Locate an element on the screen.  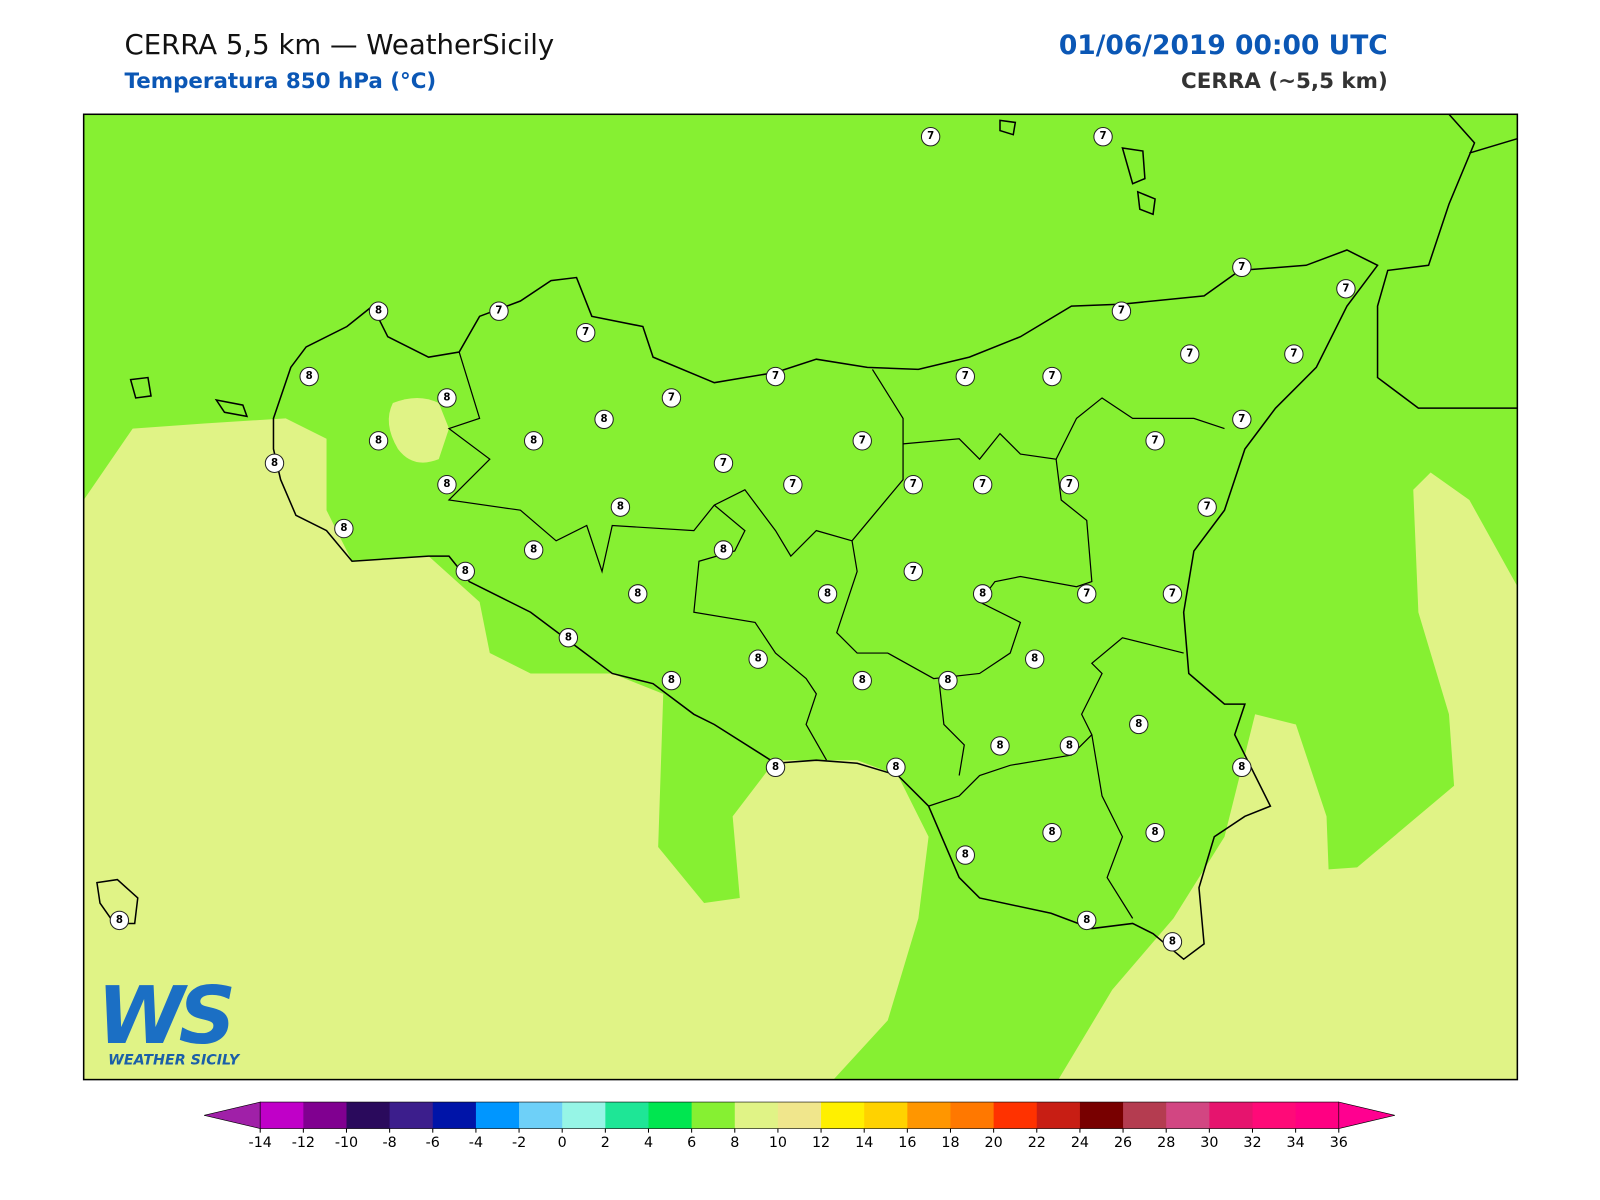
coastline is located at coordinates (1493, 145).